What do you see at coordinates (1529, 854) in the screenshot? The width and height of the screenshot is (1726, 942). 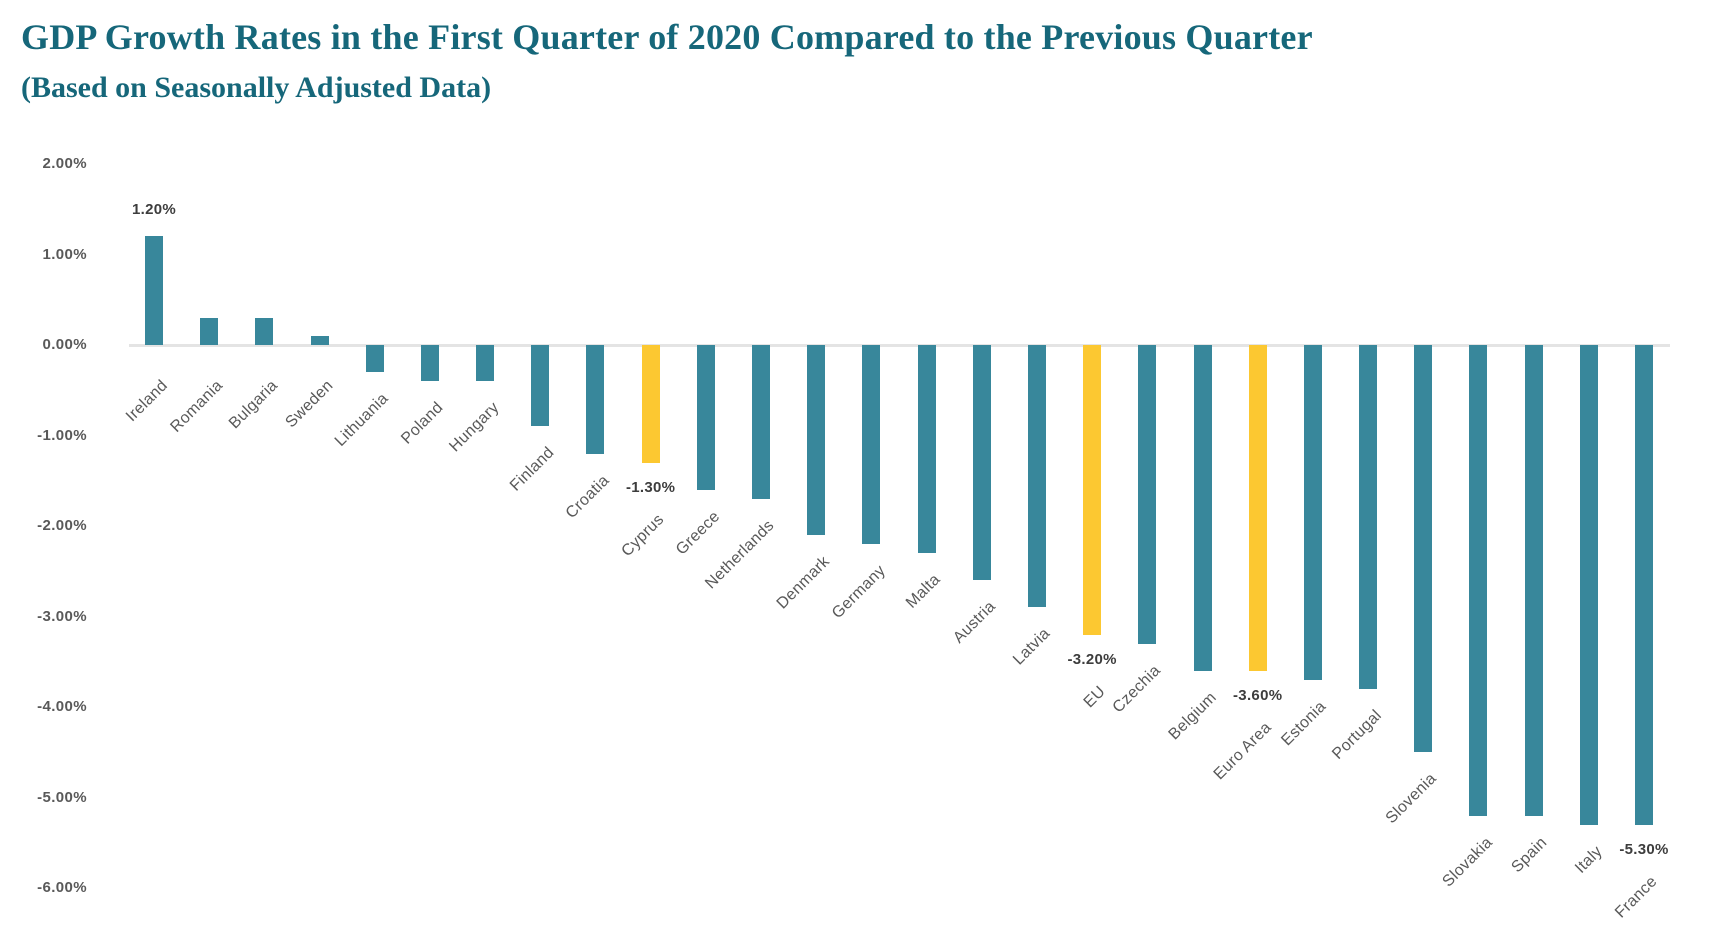 I see `x-axis-label-spain: Spain` at bounding box center [1529, 854].